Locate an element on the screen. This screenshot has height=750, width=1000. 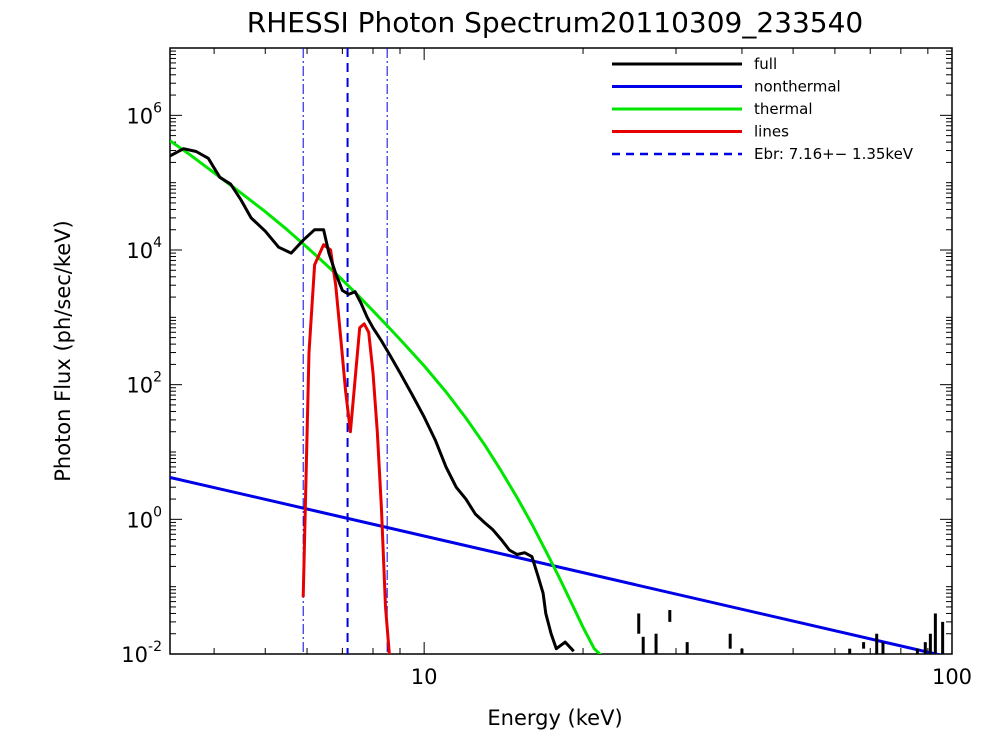
x-tick-label: 100 is located at coordinates (952, 677).